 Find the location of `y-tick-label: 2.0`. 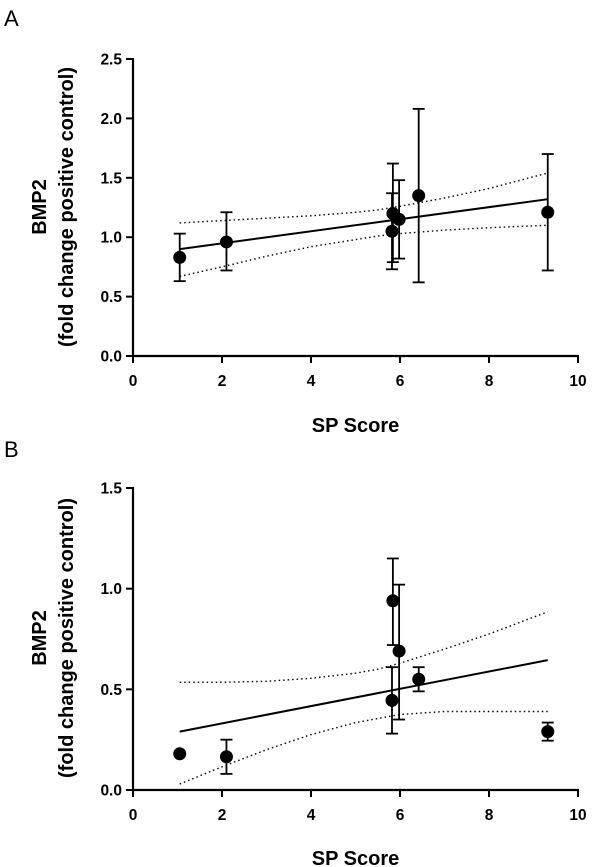

y-tick-label: 2.0 is located at coordinates (111, 119).